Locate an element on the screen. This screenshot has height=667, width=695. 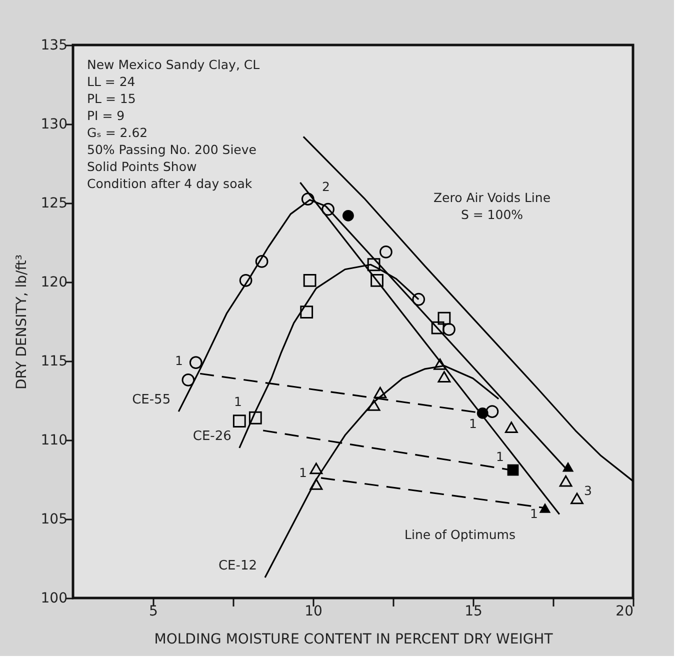
x-tick-label: 10 is located at coordinates (313, 612).